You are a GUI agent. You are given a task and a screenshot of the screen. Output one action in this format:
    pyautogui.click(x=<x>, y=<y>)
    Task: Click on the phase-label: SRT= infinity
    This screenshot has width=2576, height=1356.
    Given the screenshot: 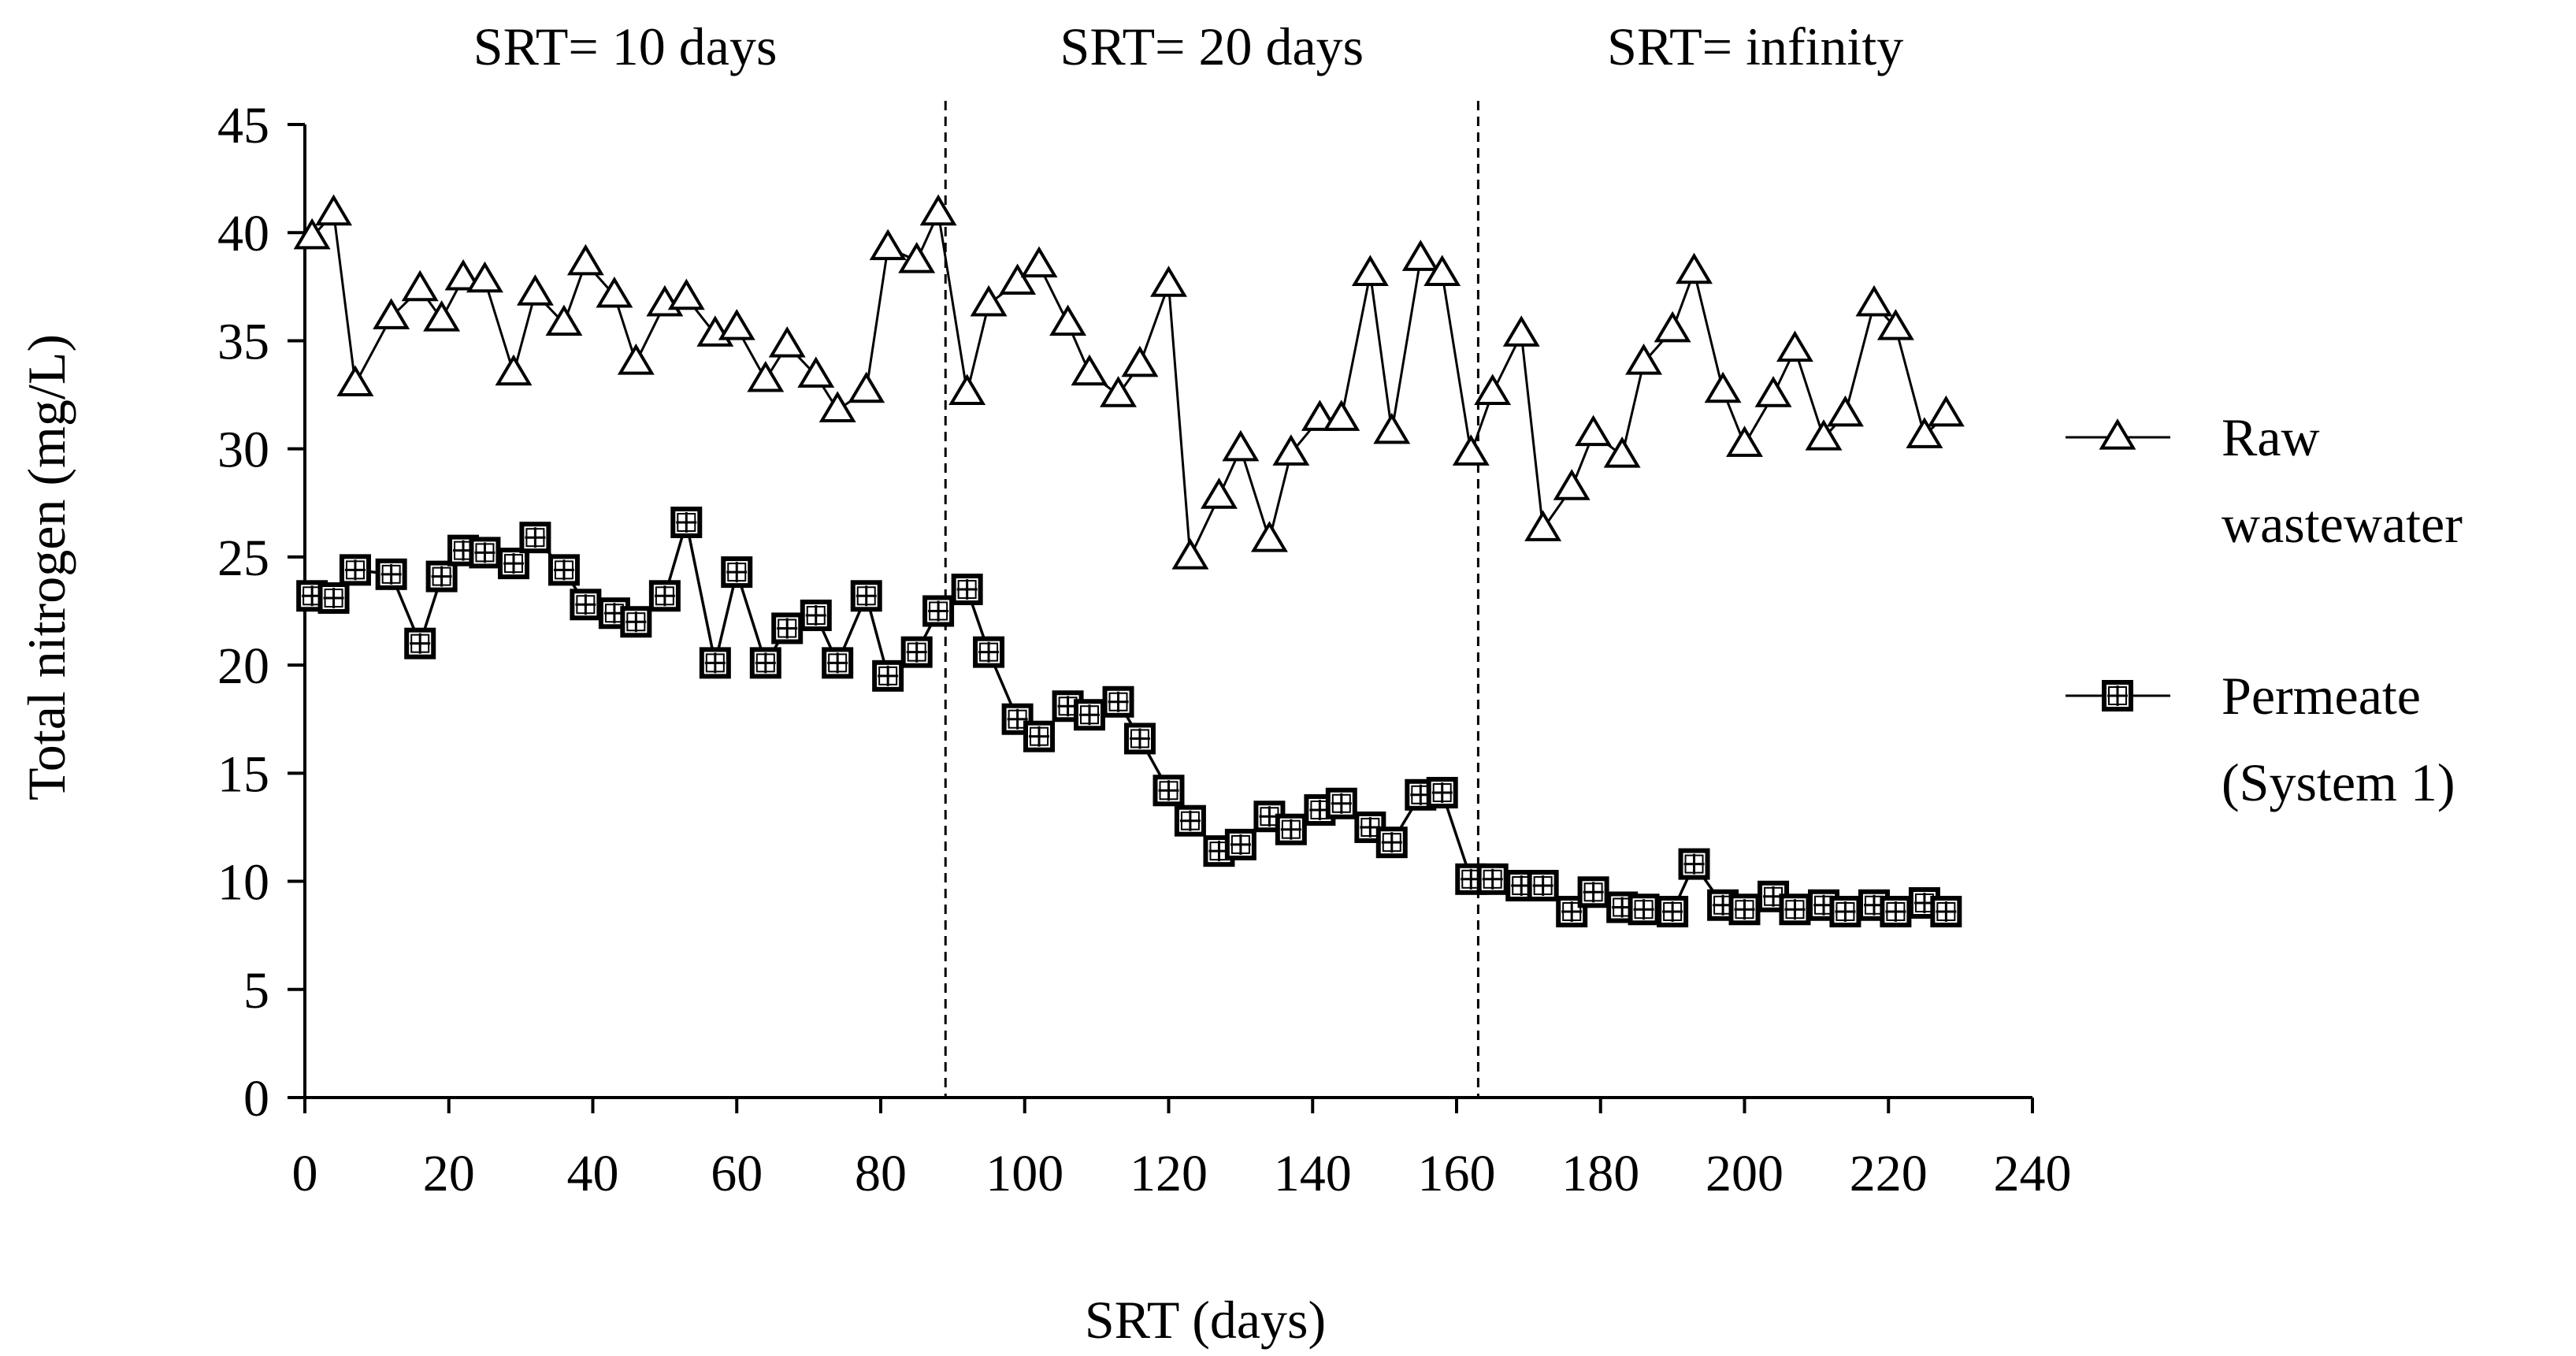 What is the action you would take?
    pyautogui.click(x=1755, y=46)
    